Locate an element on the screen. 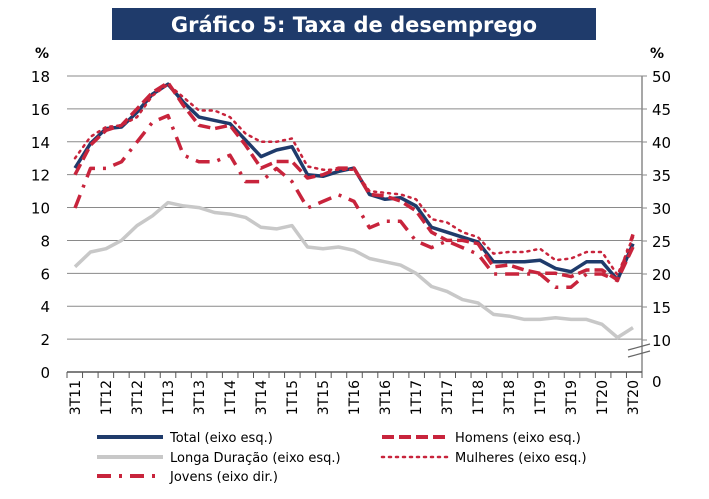  right-tick-label: 25 is located at coordinates (661, 242).